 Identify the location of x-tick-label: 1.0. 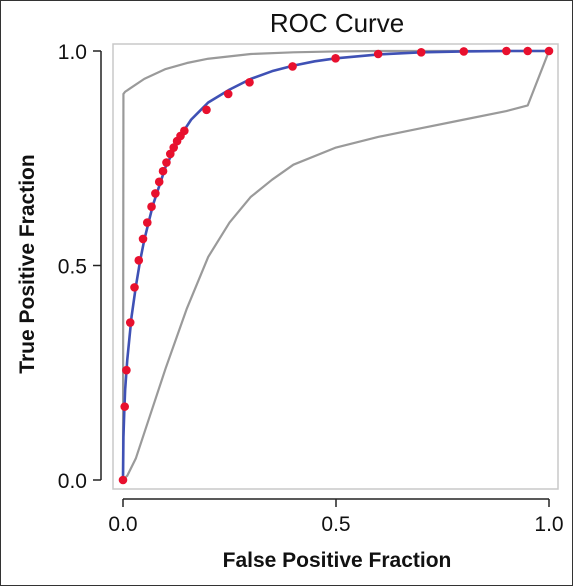
(548, 524).